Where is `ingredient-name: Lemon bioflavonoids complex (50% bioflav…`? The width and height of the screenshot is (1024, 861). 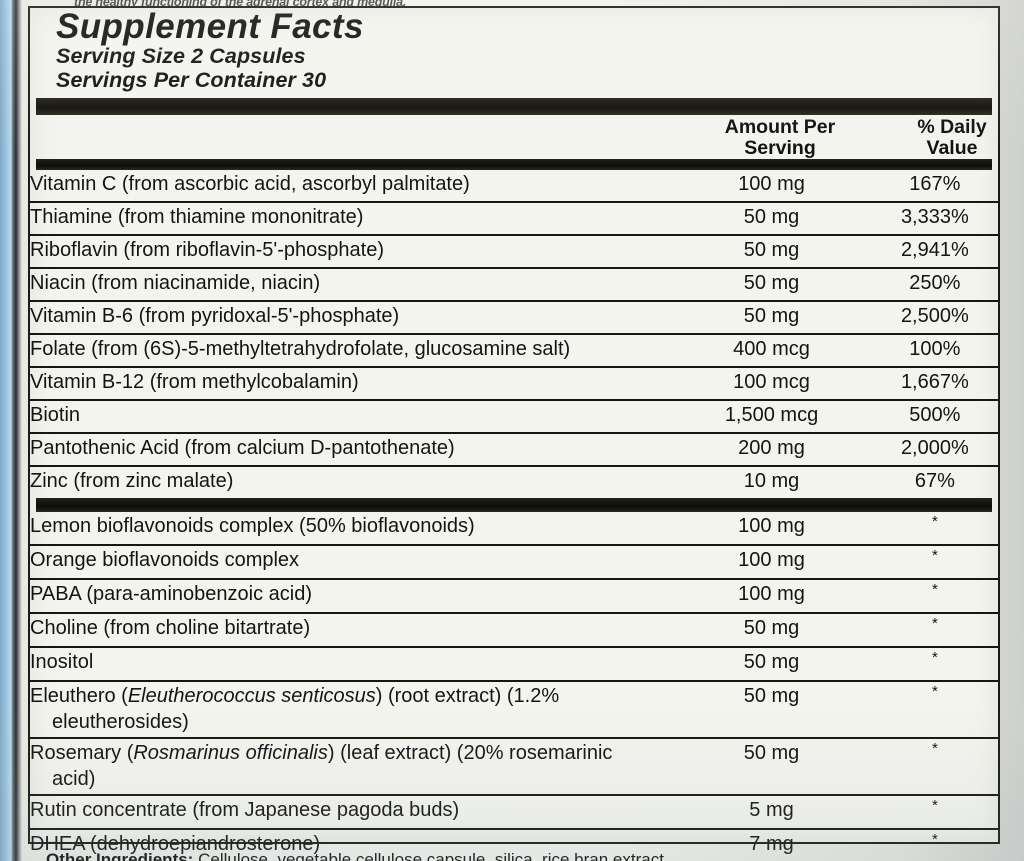 ingredient-name: Lemon bioflavonoids complex (50% bioflav… is located at coordinates (351, 528).